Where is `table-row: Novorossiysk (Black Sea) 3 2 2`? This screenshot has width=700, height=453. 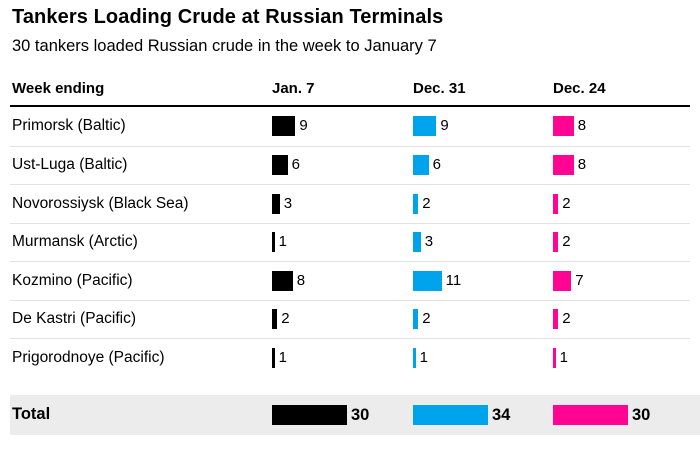
table-row: Novorossiysk (Black Sea) 3 2 2 is located at coordinates (350, 203).